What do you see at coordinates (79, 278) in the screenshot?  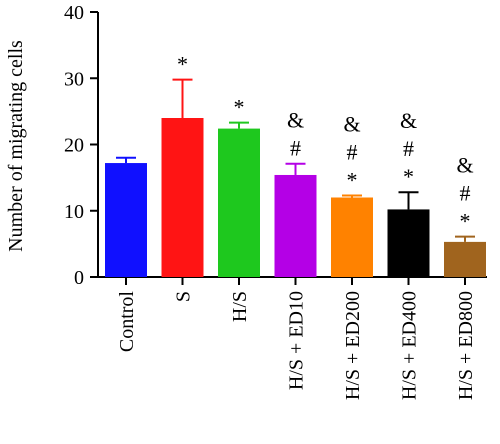 I see `y-tick-label: 0` at bounding box center [79, 278].